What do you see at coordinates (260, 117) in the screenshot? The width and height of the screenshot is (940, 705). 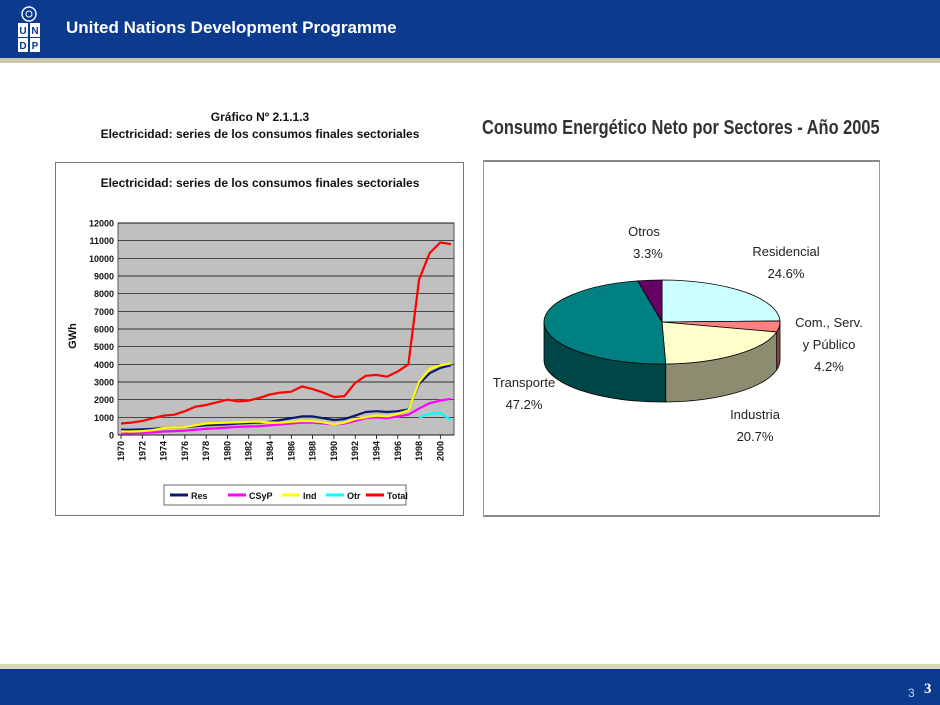 I see `figure-number: Gráfico Nº 2.1.1.3` at bounding box center [260, 117].